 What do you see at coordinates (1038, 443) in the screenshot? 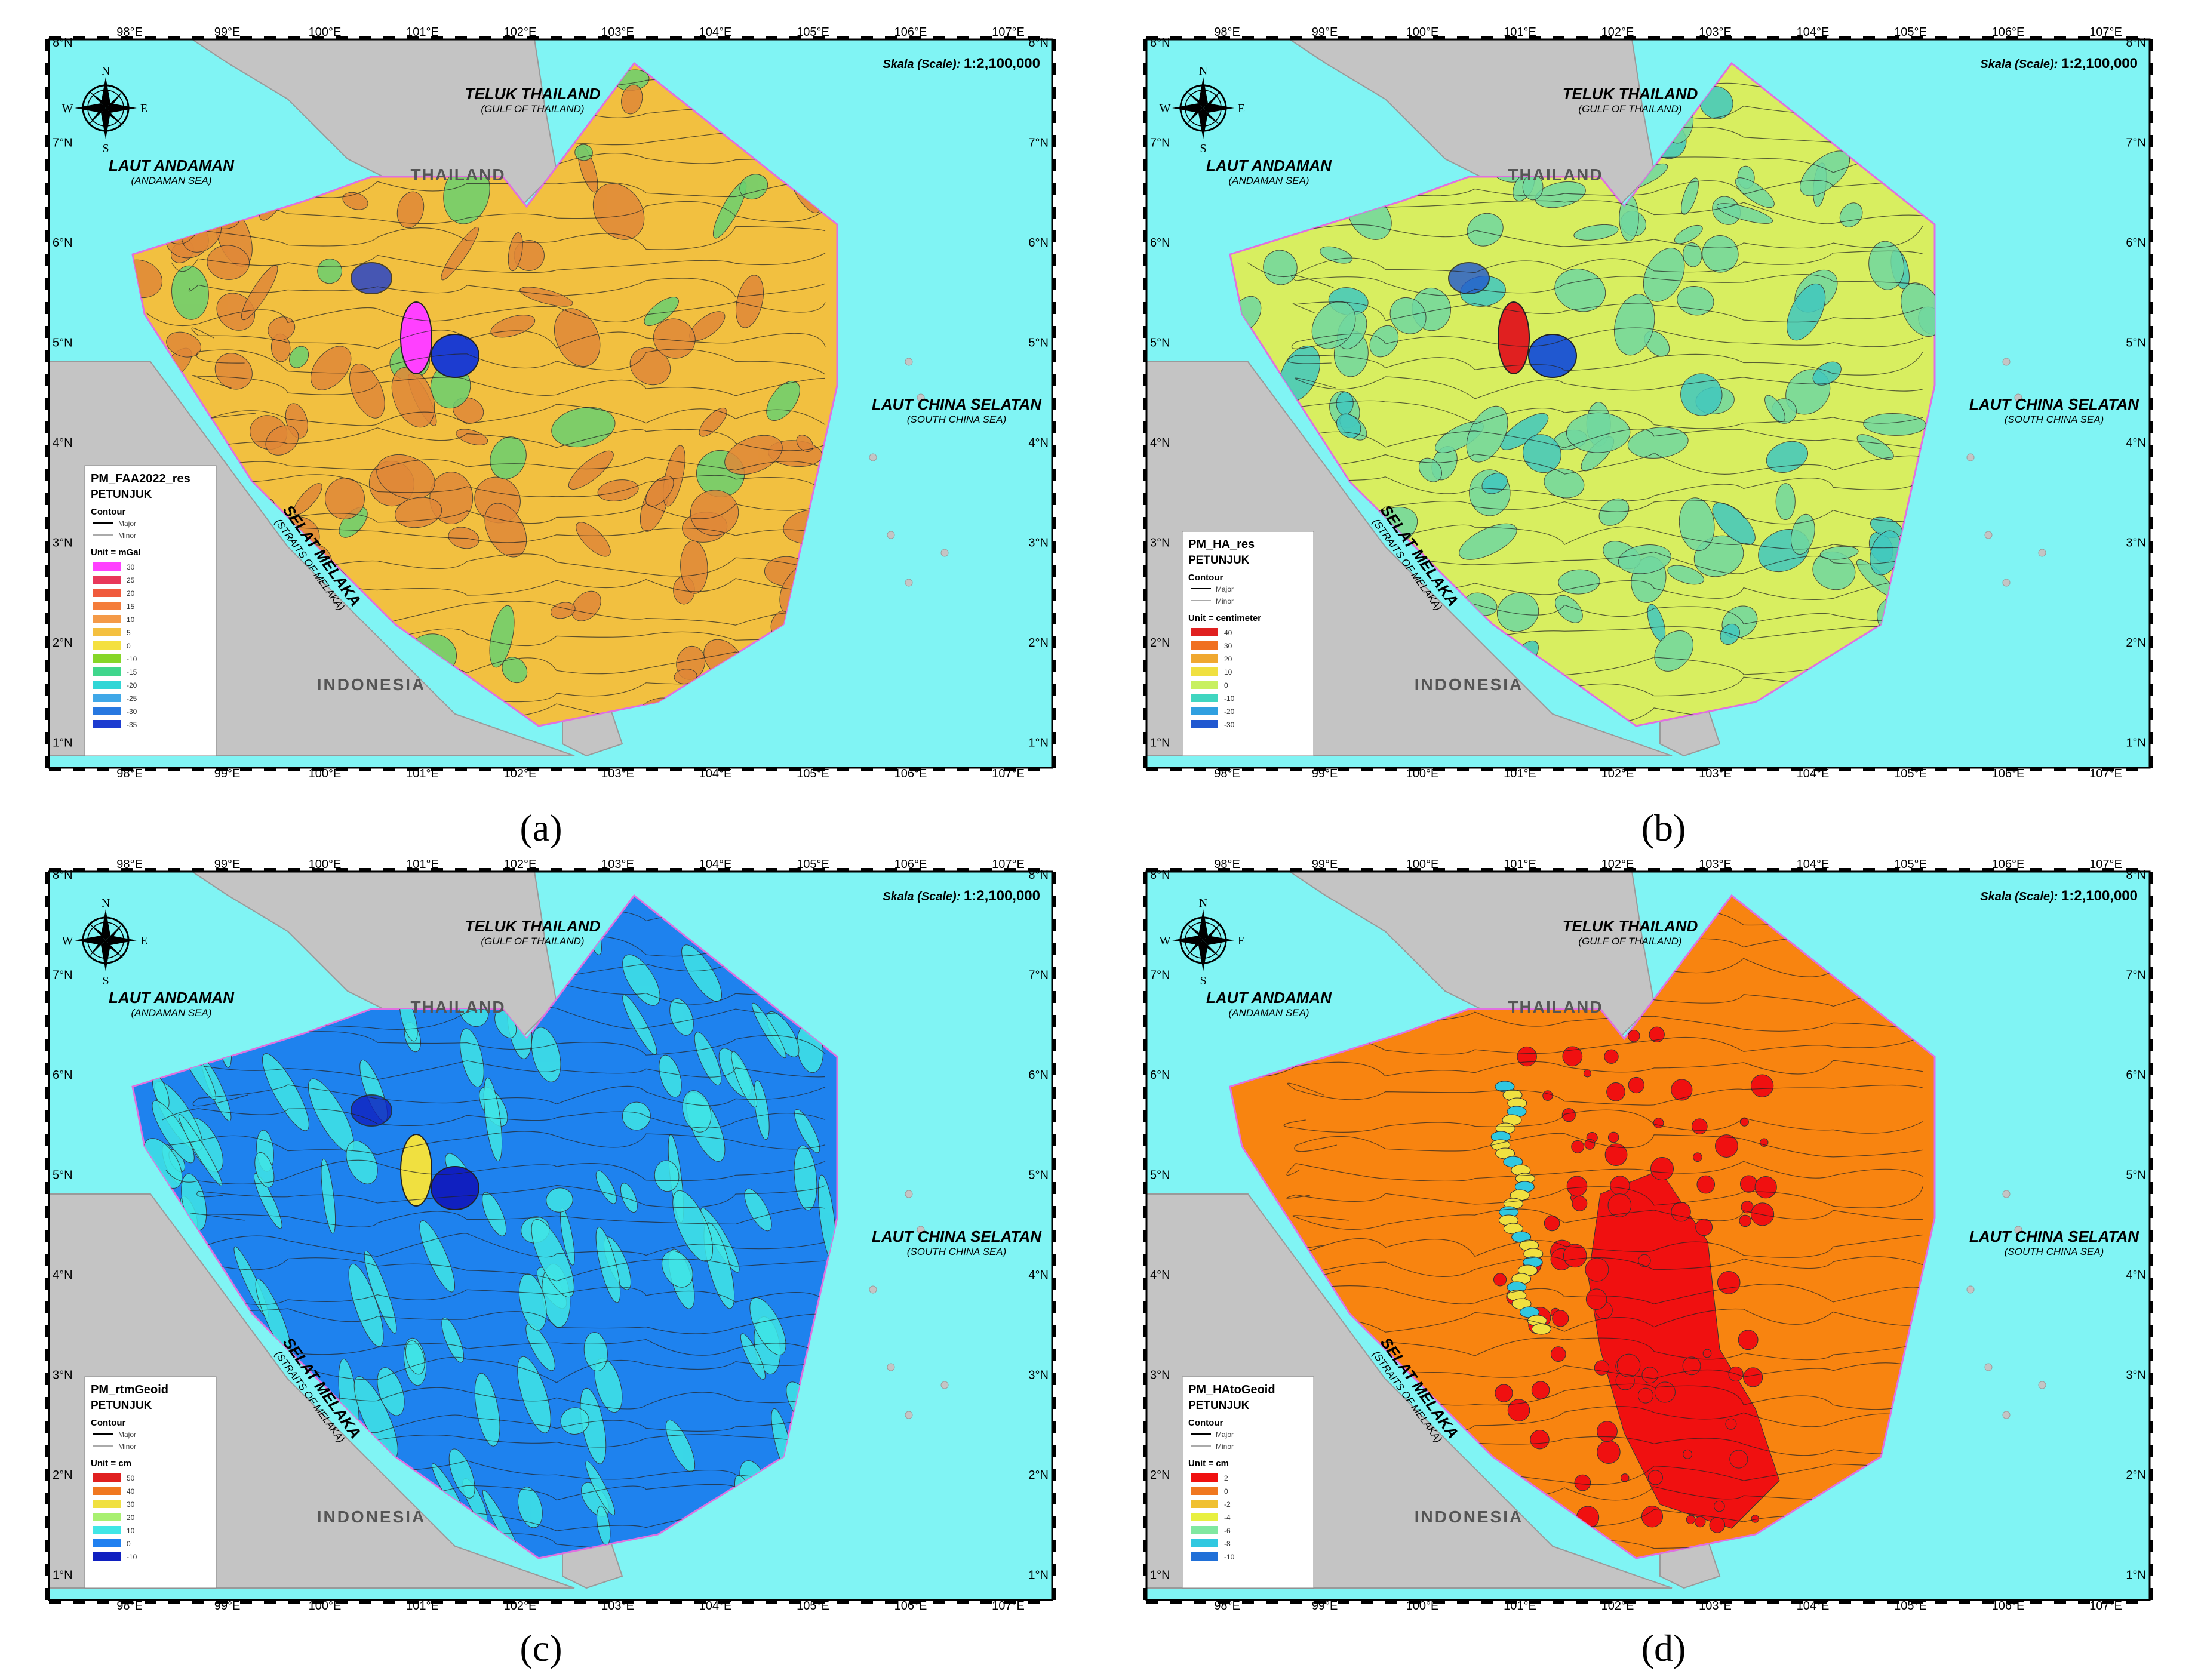
I see `lat-tick-right: 4°N` at bounding box center [1038, 443].